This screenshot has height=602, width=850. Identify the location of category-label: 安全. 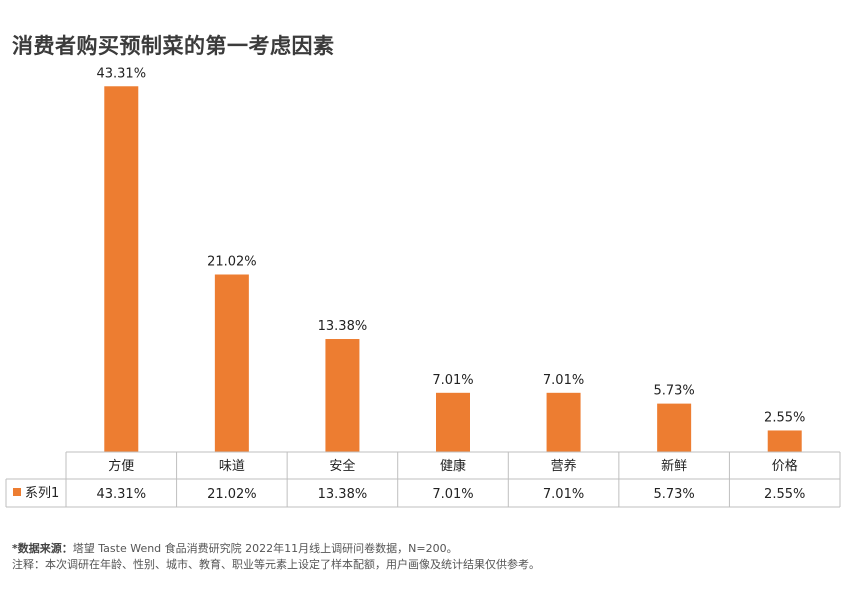
(342, 466).